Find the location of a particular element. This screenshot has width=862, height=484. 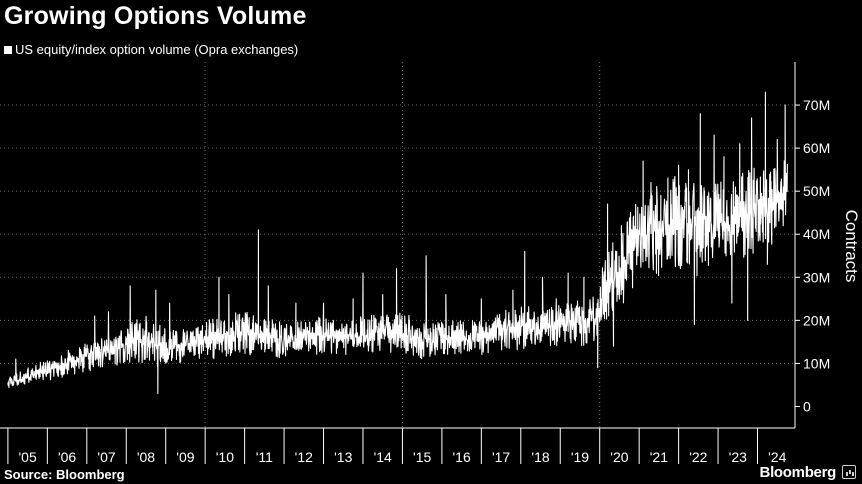

y-tick-label-70: 70M is located at coordinates (816, 105).